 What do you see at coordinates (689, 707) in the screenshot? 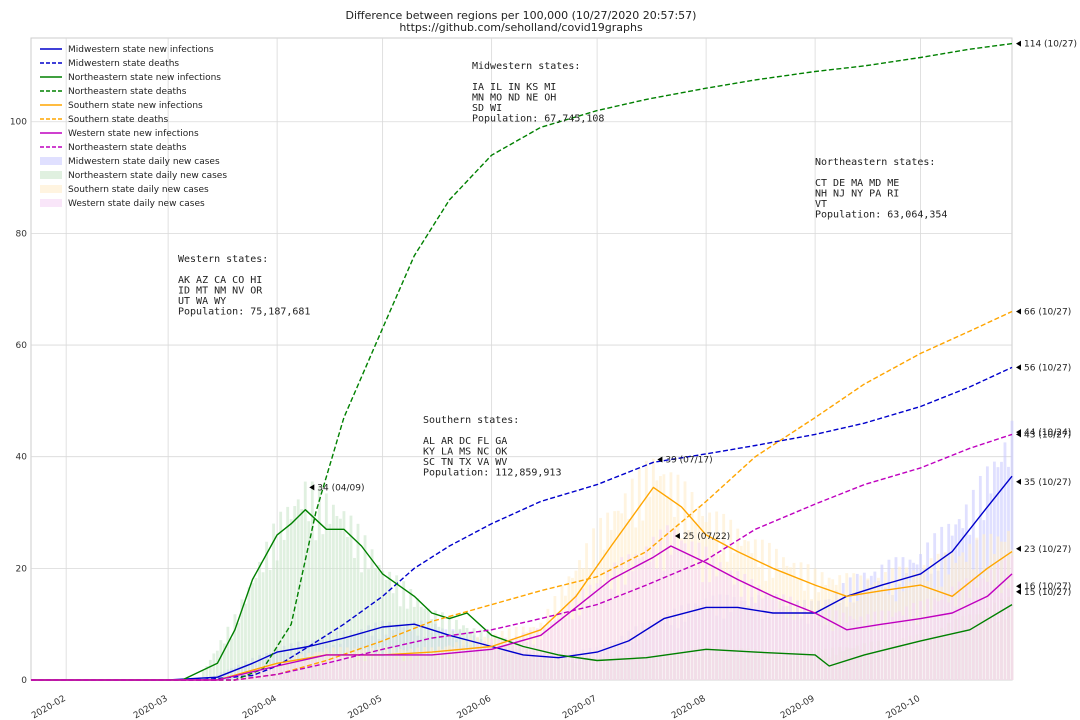
I see `x-tick-label: 2020-08` at bounding box center [689, 707].